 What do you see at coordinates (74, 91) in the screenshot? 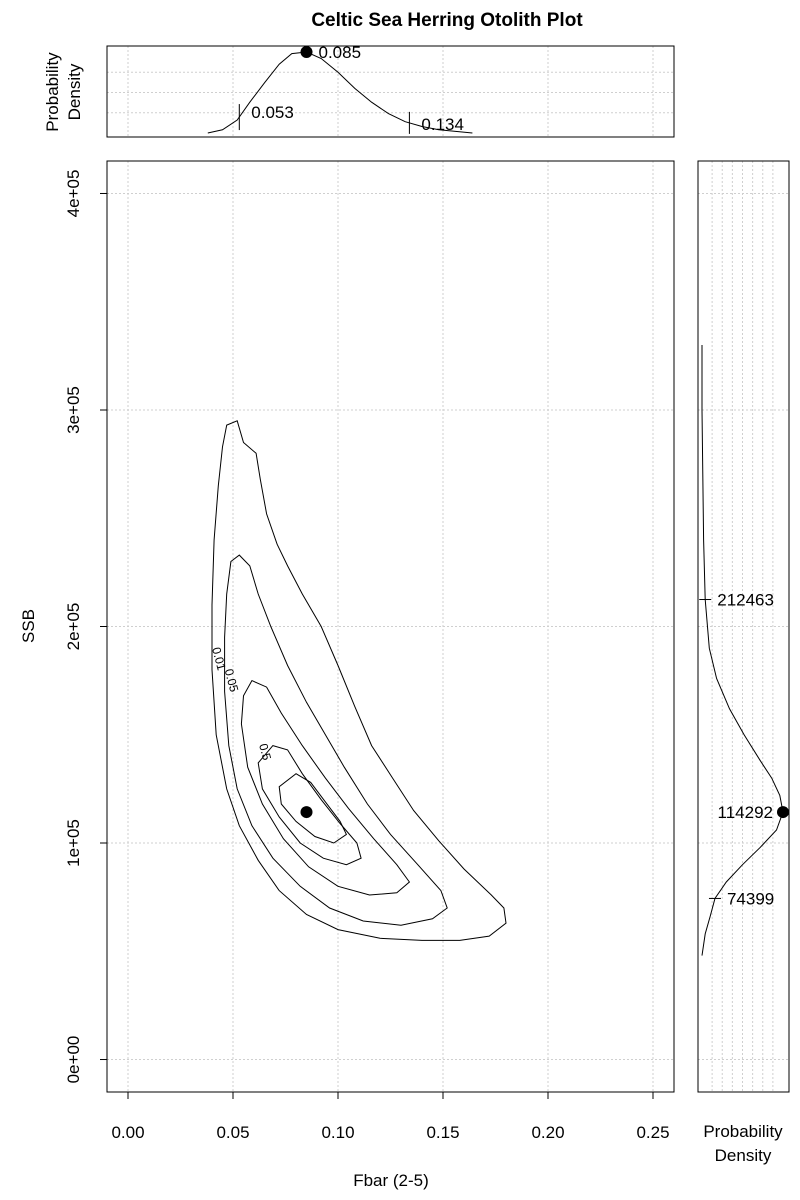
I see `top-panel-ylabel-line2: Density` at bounding box center [74, 91].